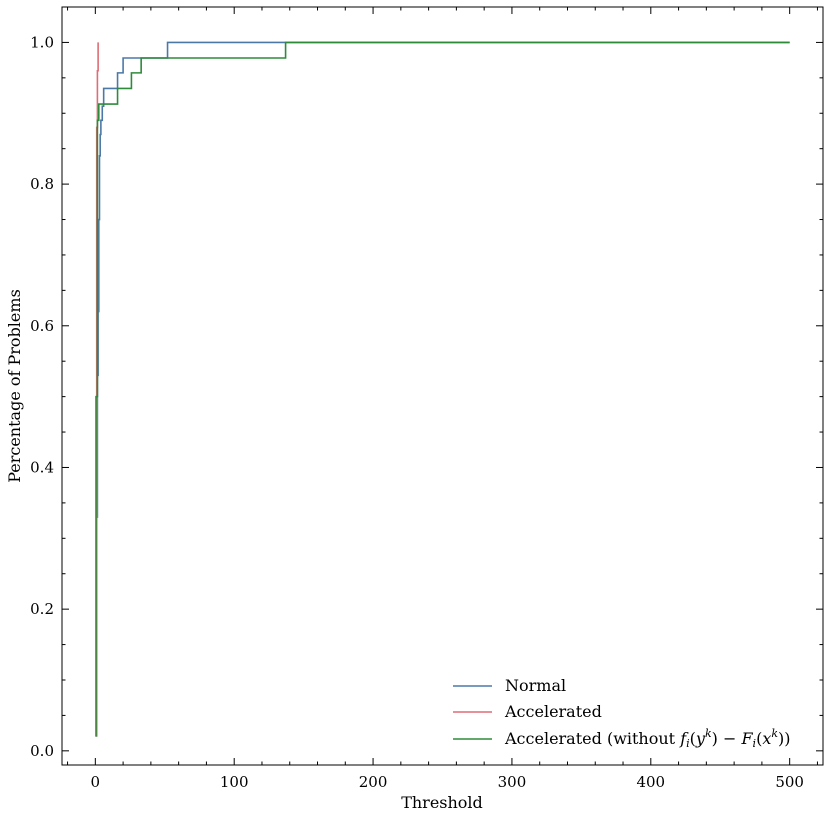 Image resolution: width=830 pixels, height=818 pixels. I want to click on legend-label-accelerated-without: Accelerated (without fi(yk) − Fi(xk)), so click(647, 738).